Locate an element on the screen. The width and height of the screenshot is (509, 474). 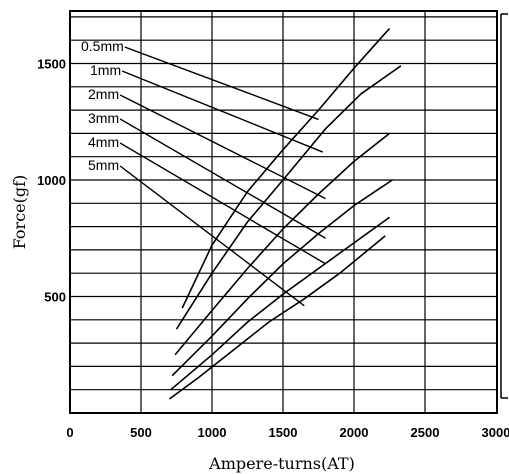
x-tick-label: 0 is located at coordinates (69, 432).